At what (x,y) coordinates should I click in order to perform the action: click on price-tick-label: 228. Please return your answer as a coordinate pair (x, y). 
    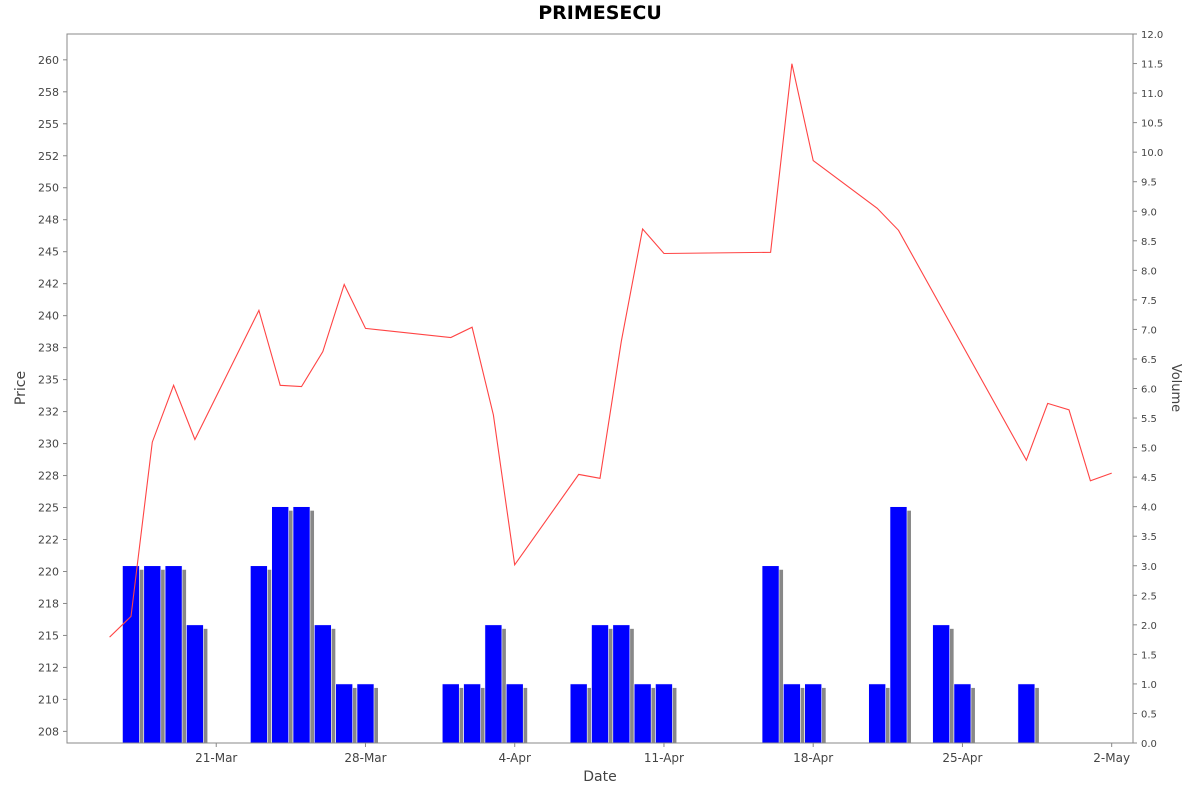
    Looking at the image, I should click on (48, 476).